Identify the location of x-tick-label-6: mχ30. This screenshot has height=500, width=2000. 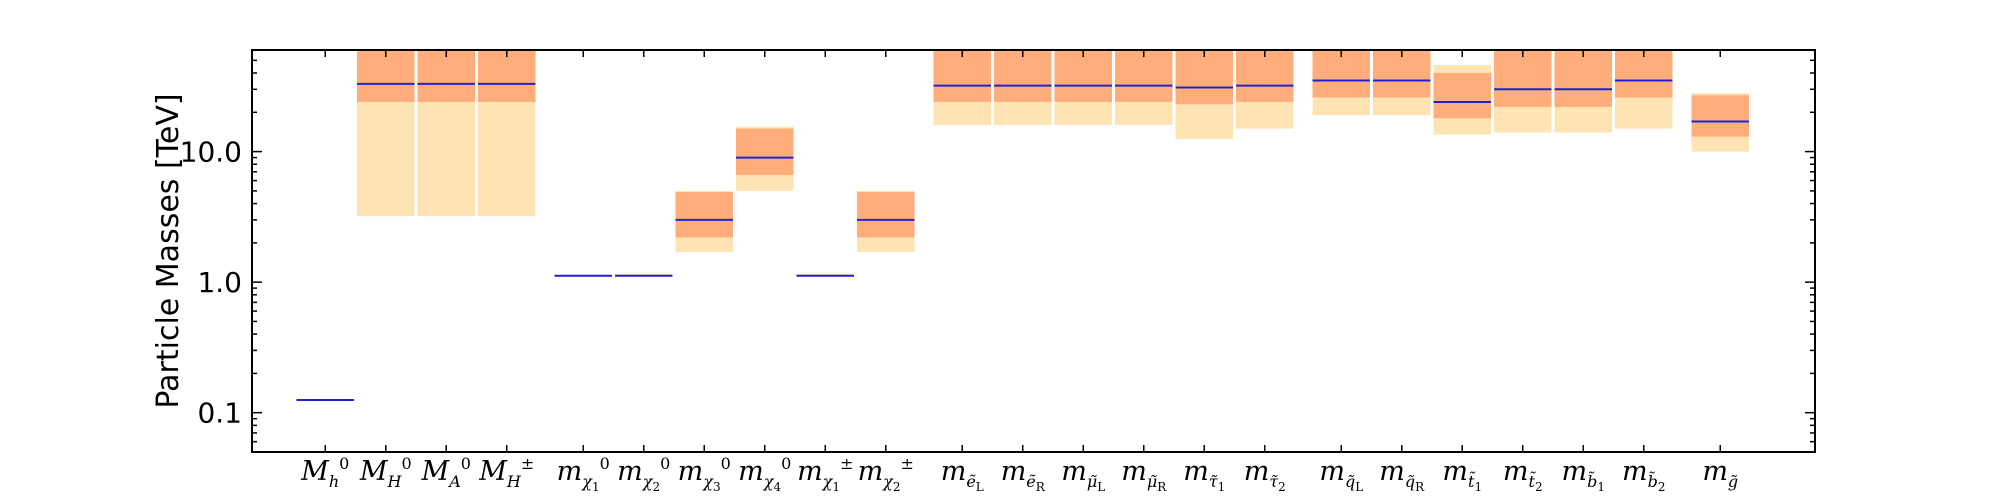
(704, 474).